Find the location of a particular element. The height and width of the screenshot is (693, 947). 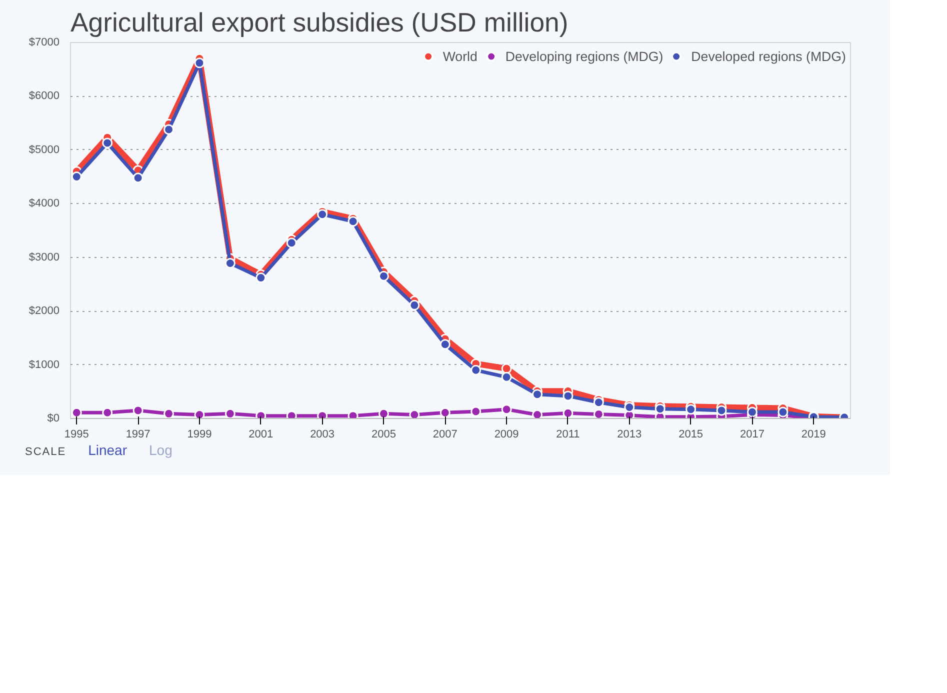

x-tick-label: 2005 is located at coordinates (383, 434).